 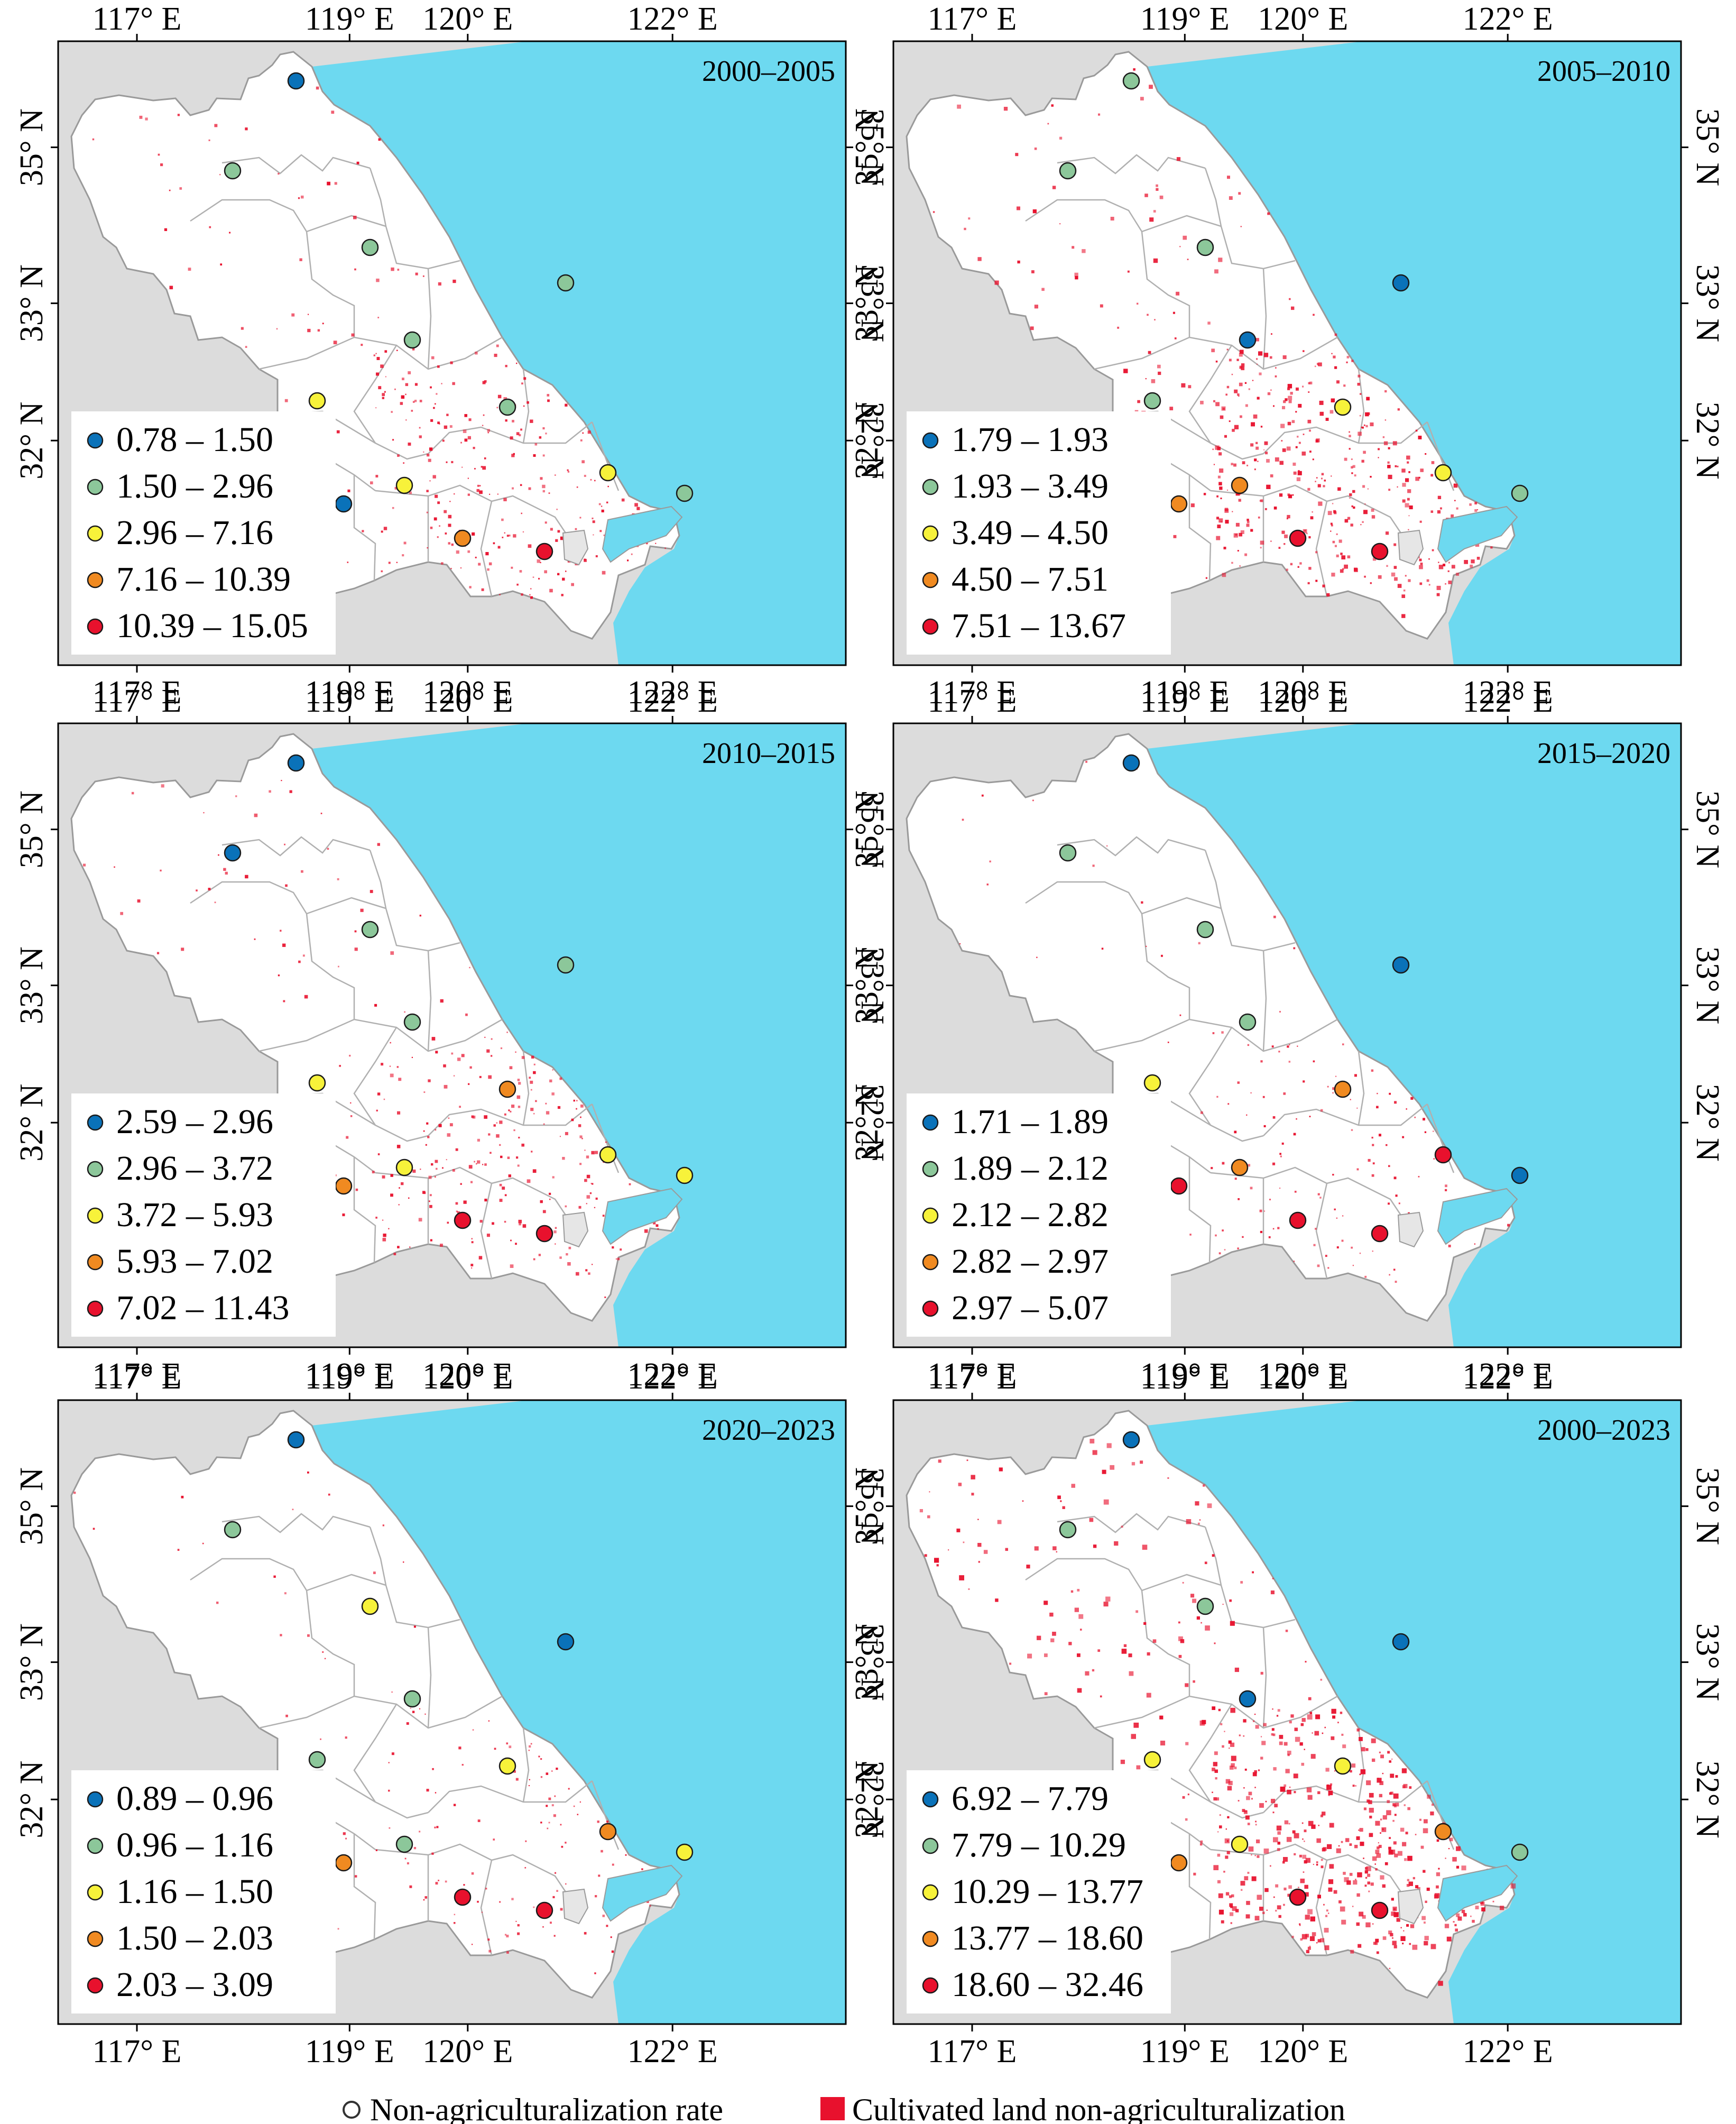 What do you see at coordinates (1604, 1430) in the screenshot?
I see `panel-title: 2000–2023` at bounding box center [1604, 1430].